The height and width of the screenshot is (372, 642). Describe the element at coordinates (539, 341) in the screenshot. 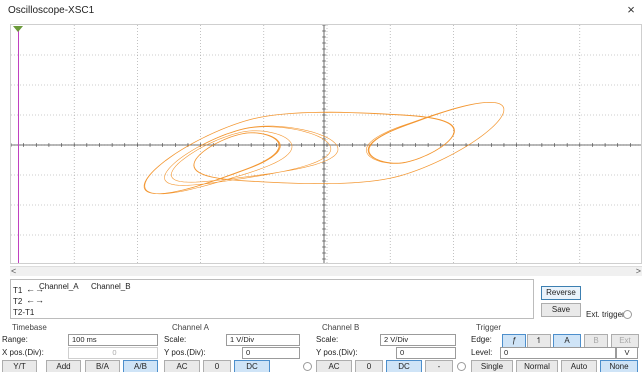

I see `trigger-falling-edge-icon: ↿` at that location.